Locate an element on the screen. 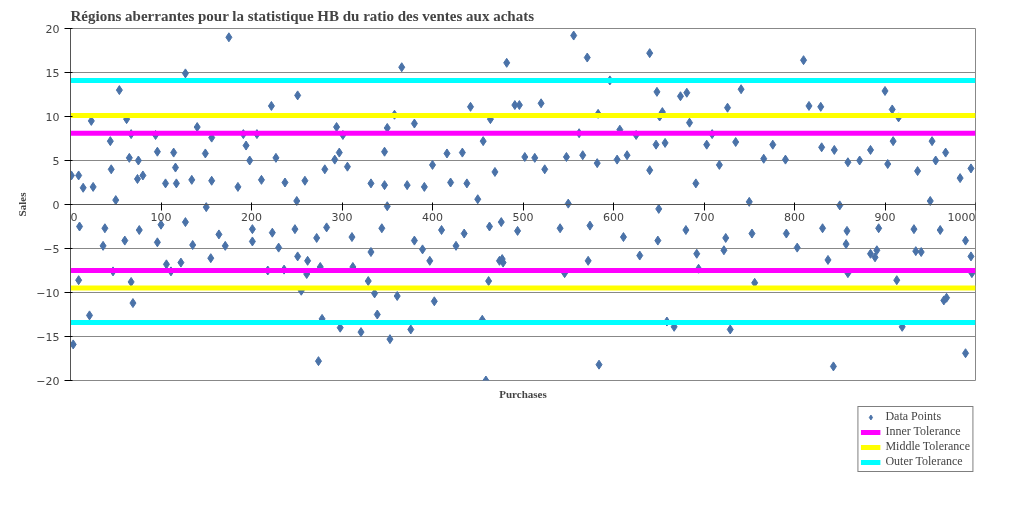 The image size is (1030, 508). x-tick-label: 700 is located at coordinates (704, 217).